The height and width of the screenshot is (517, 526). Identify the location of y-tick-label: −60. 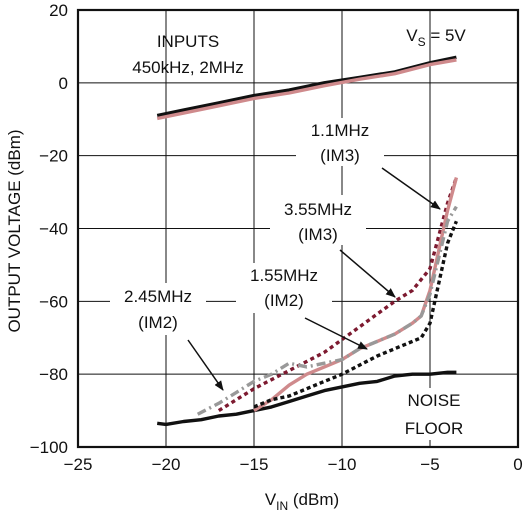
(53, 301).